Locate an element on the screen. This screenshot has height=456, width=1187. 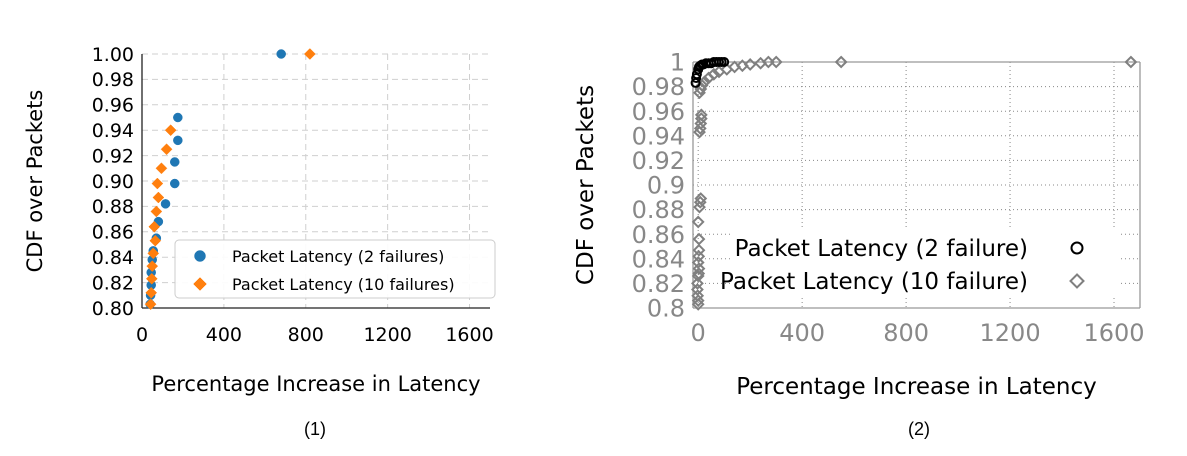
p2-y-tick-label: 0.92 is located at coordinates (658, 161).